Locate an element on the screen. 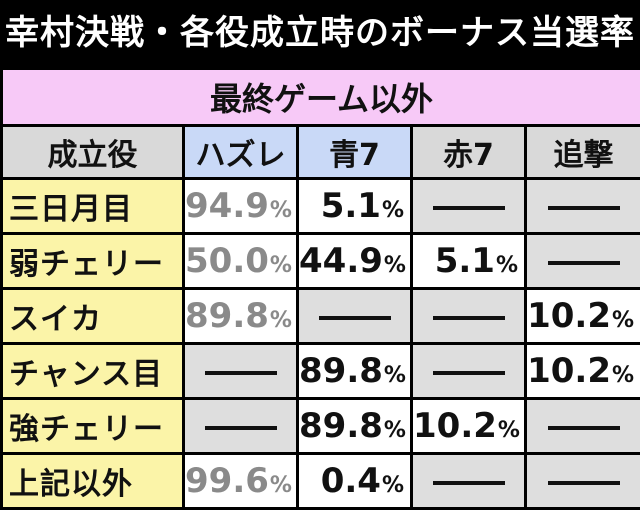 Image resolution: width=640 pixels, height=510 pixels. empty-cell-ao7 is located at coordinates (355, 316).